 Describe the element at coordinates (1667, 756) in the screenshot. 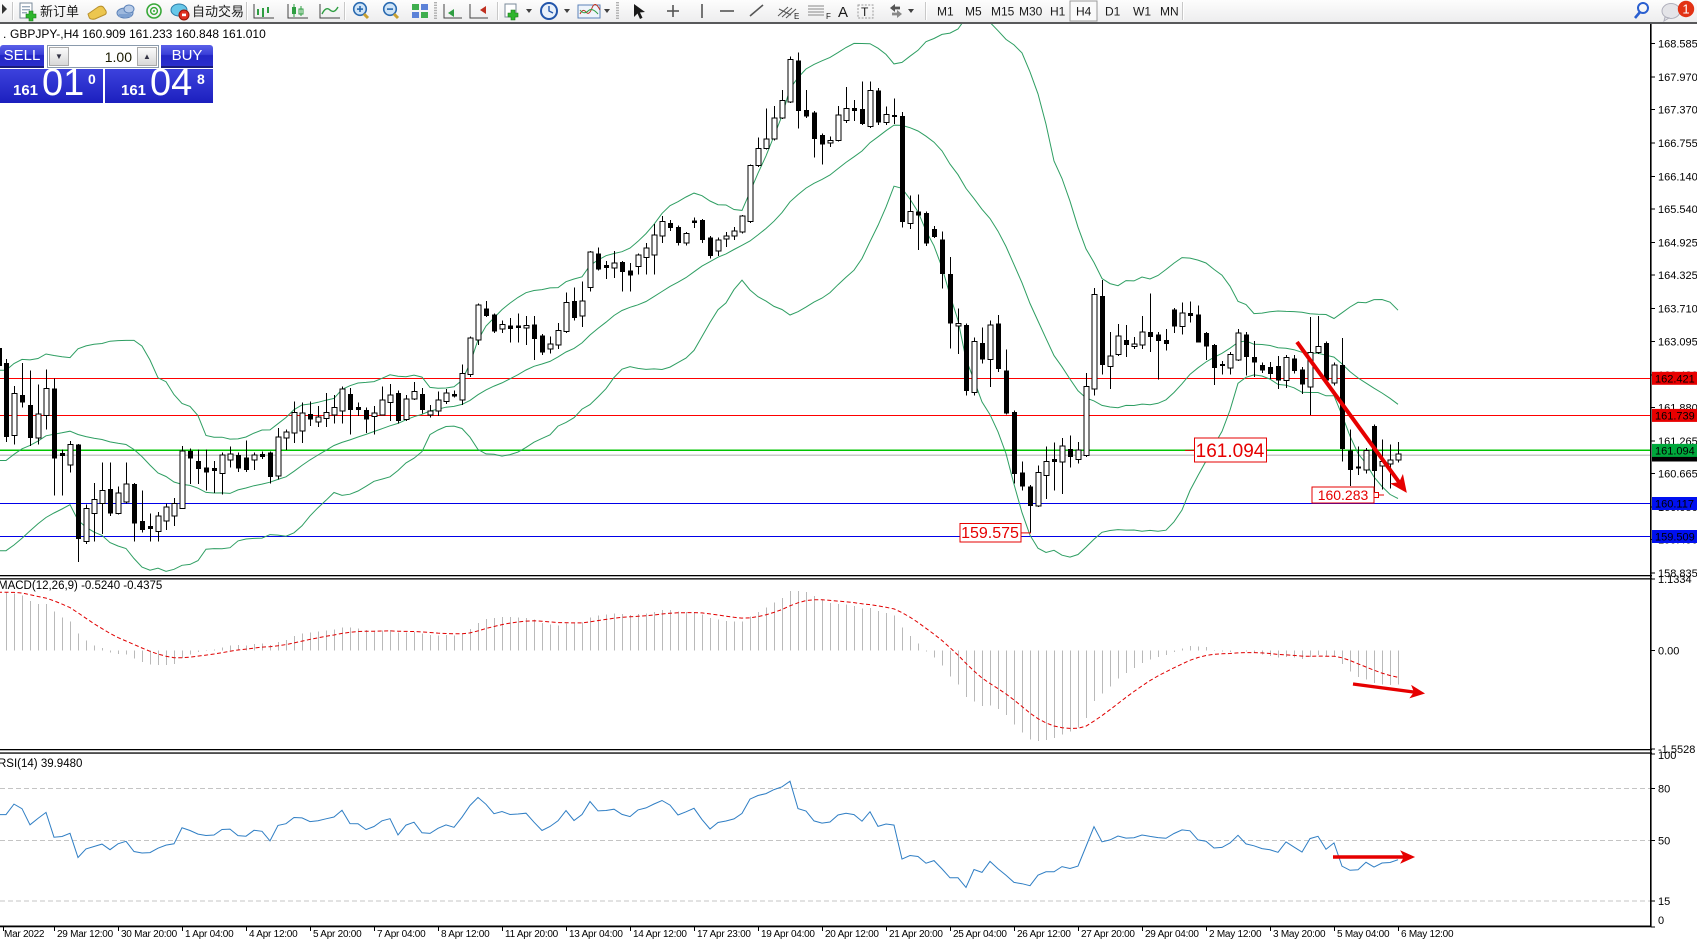

I see `svg-text: 100` at that location.